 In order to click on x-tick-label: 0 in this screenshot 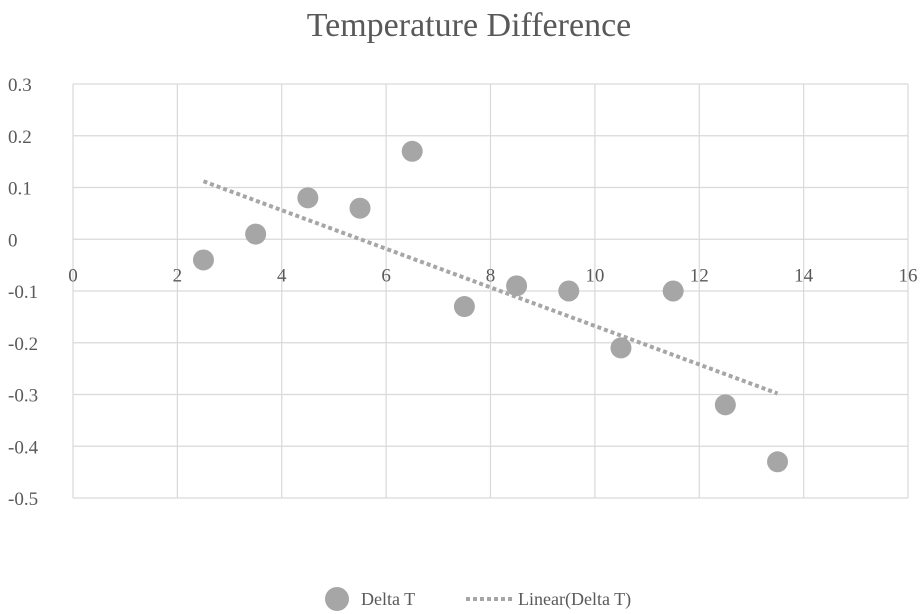, I will do `click(73, 275)`.